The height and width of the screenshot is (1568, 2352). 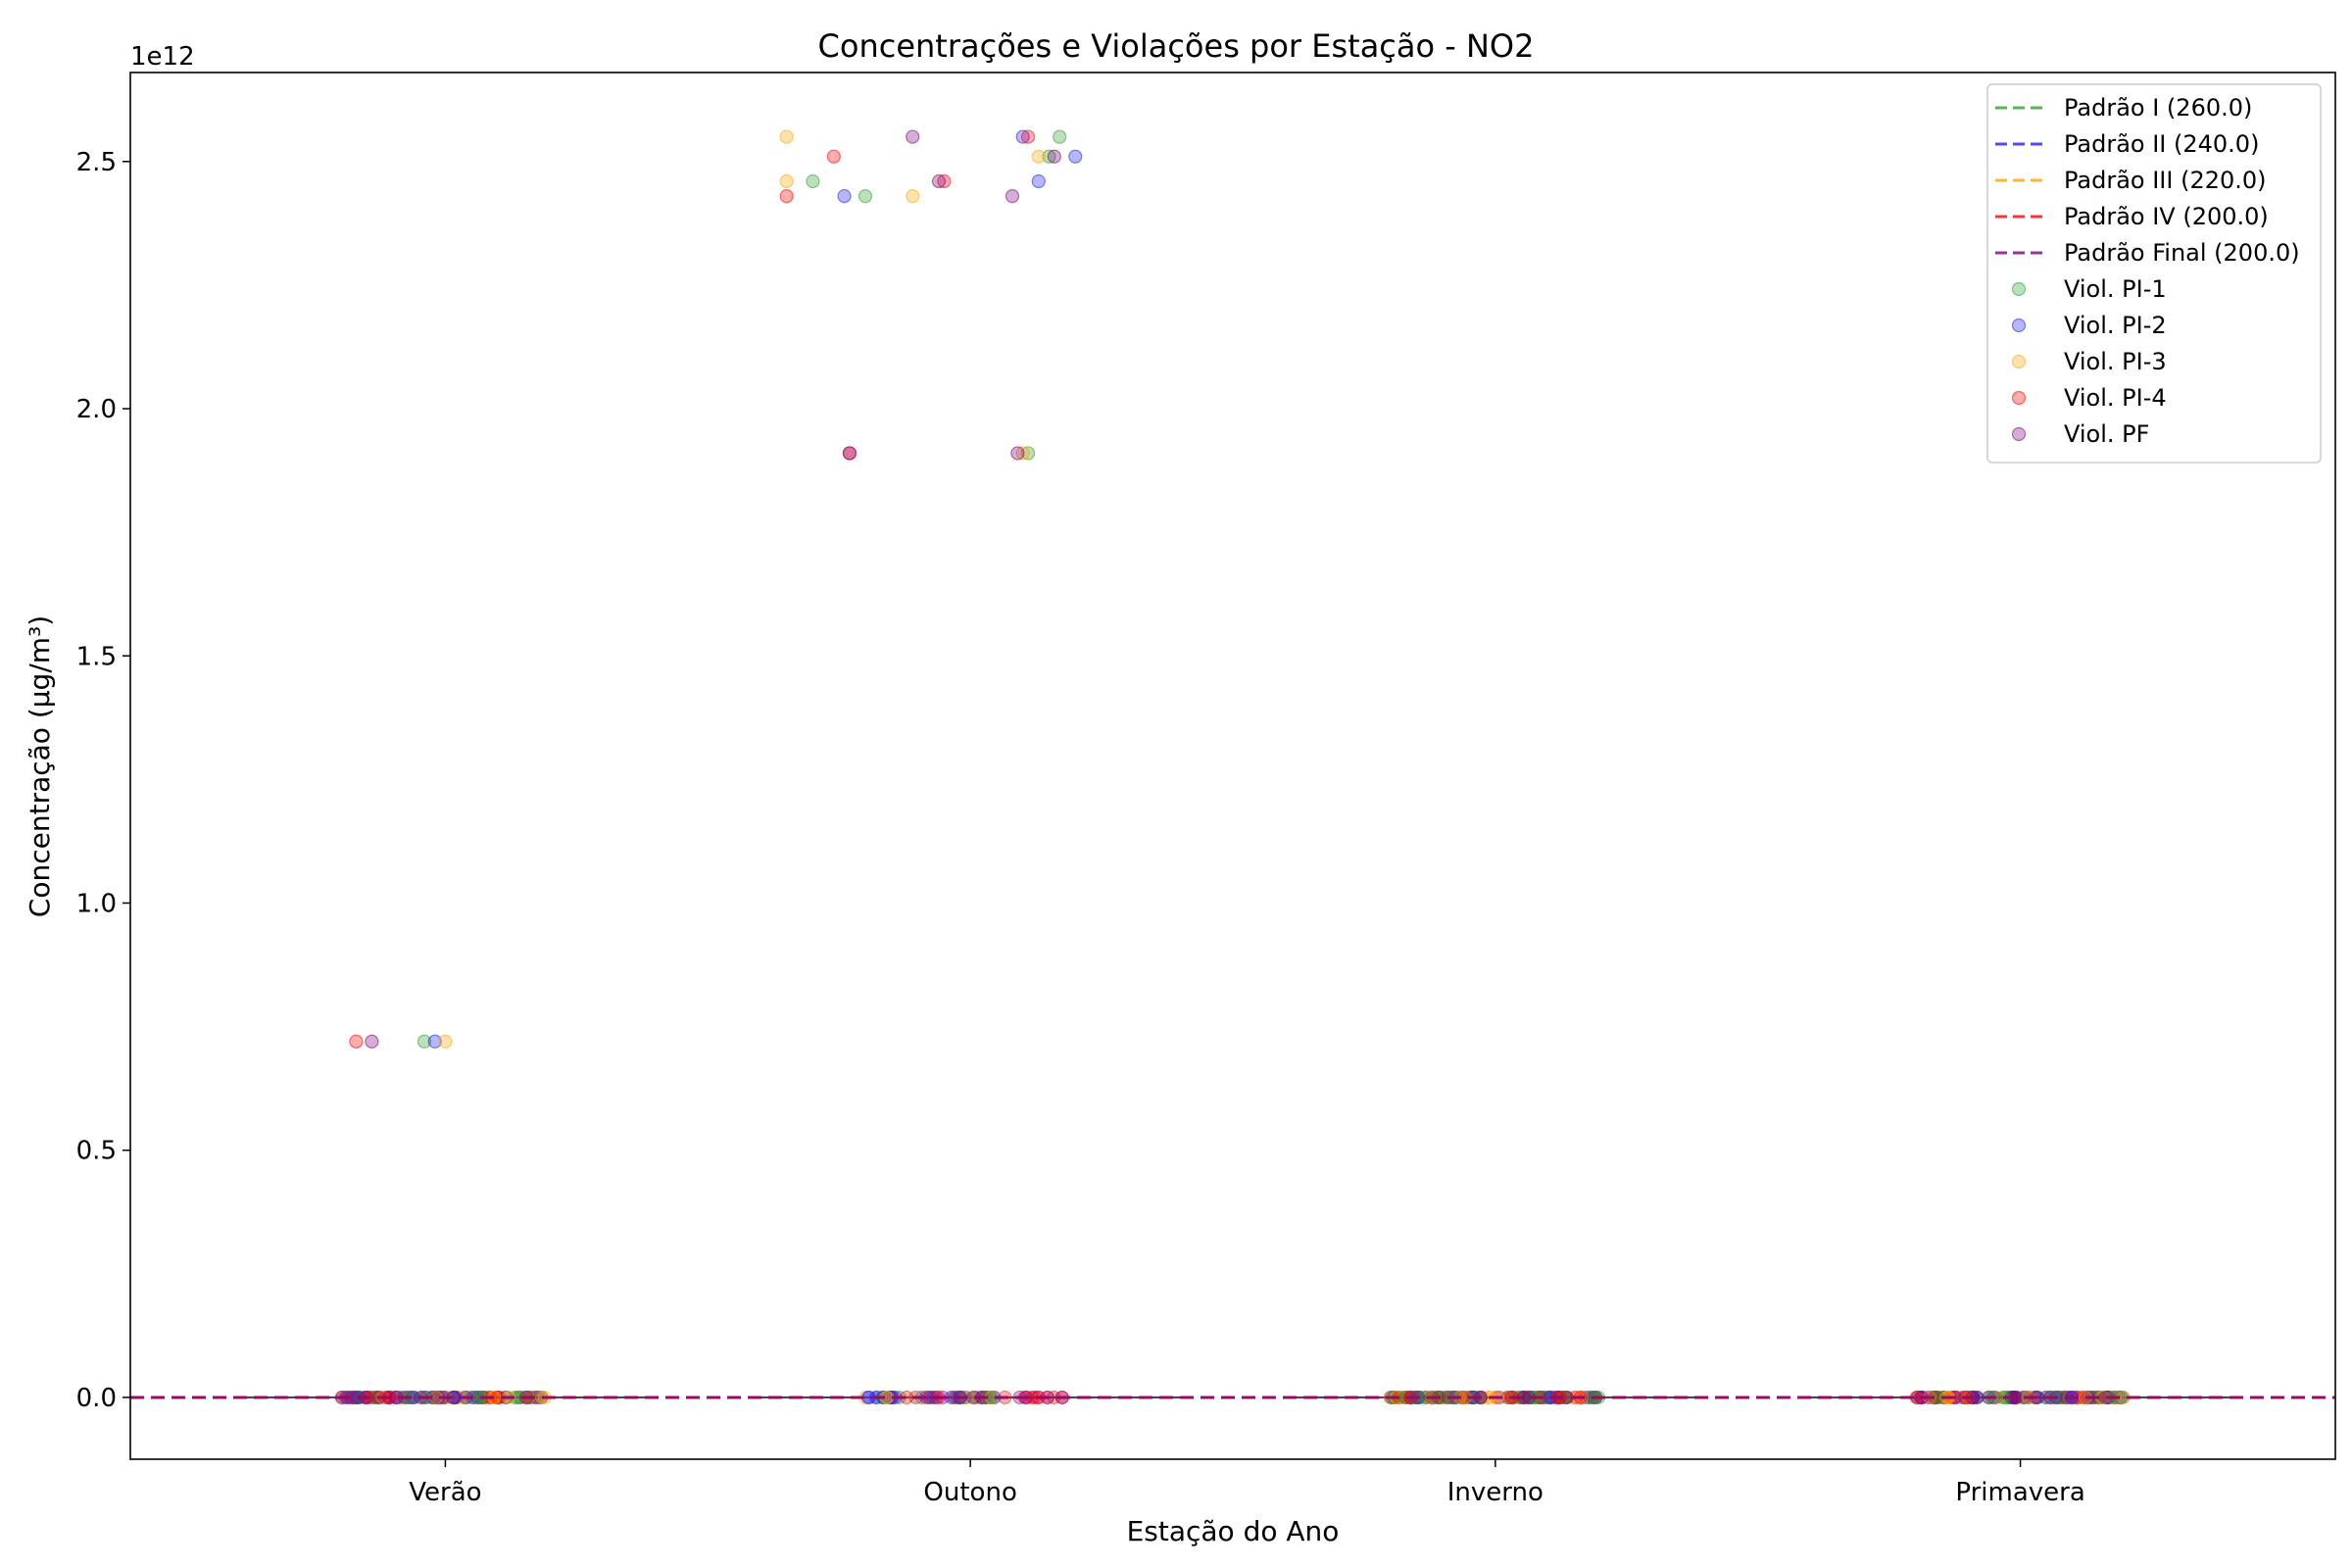 I want to click on legend-label: Padrão I (260.0), so click(x=2158, y=108).